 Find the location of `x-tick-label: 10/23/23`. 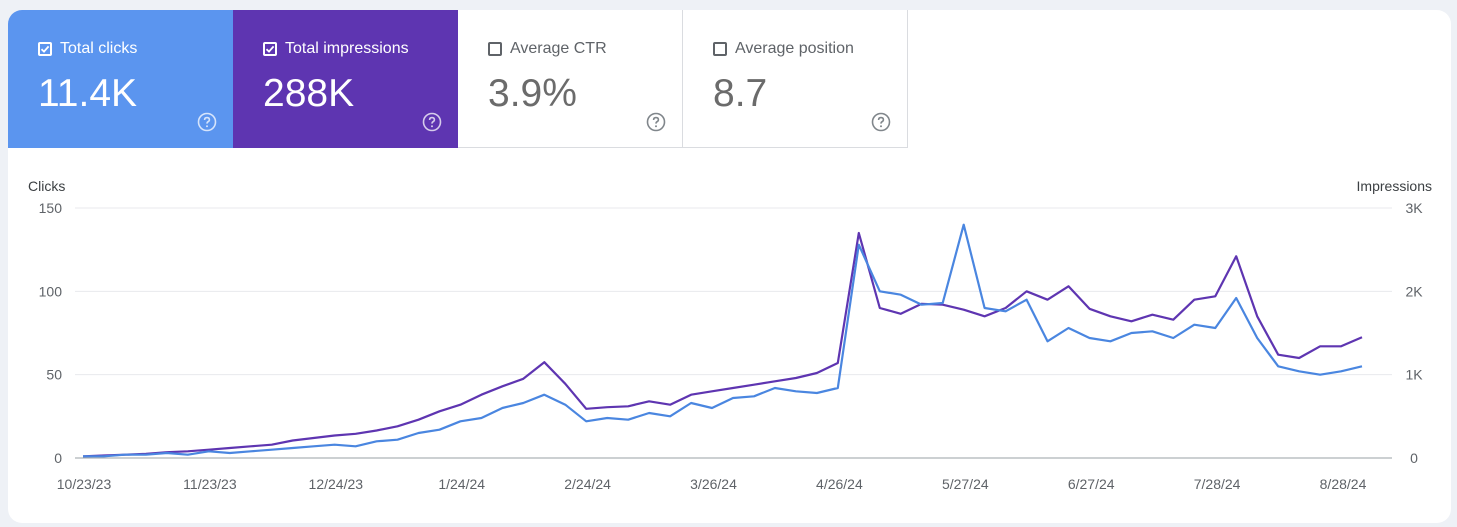

x-tick-label: 10/23/23 is located at coordinates (84, 484).